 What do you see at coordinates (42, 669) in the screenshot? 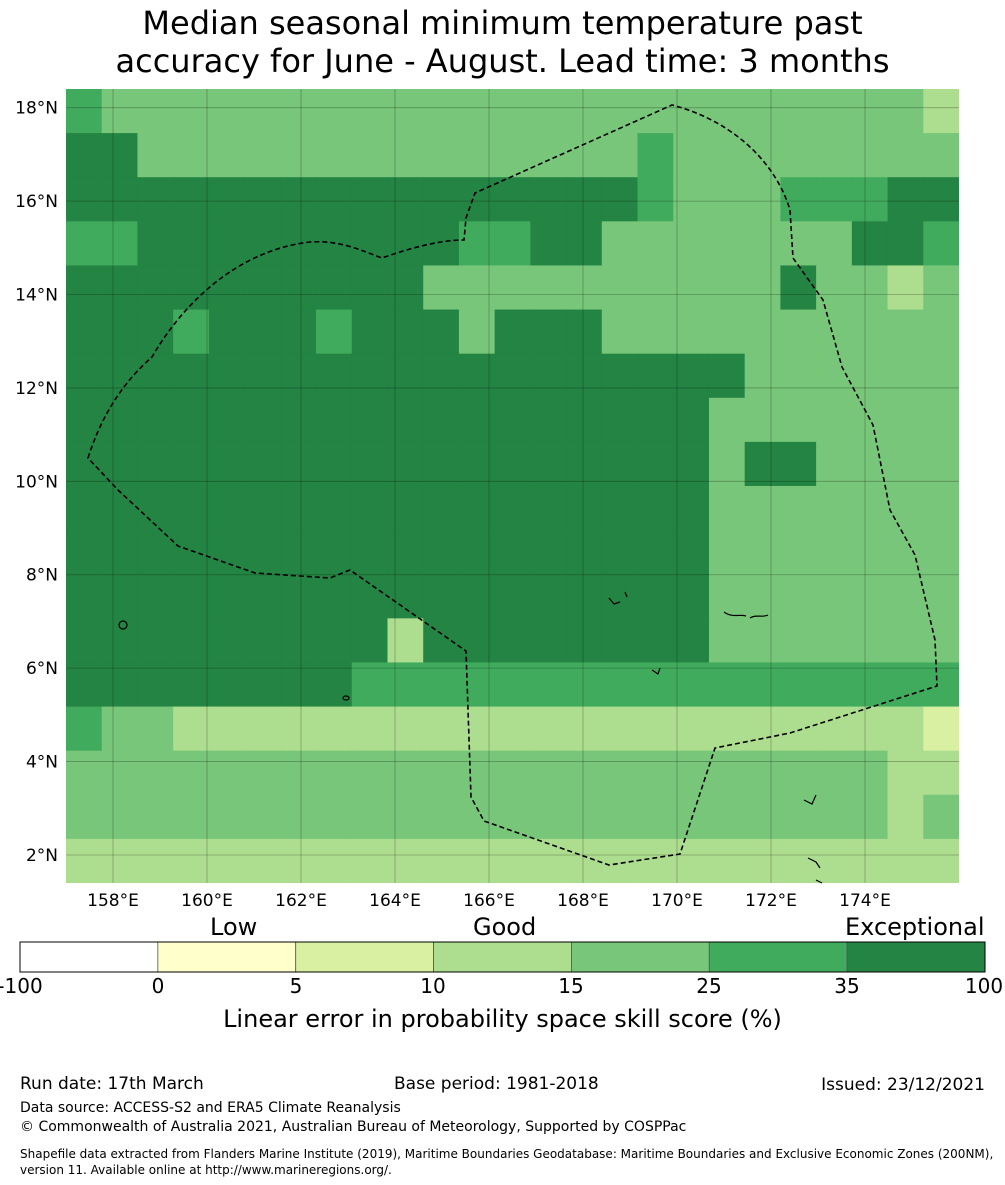
I see `latitude-label: 6°N` at bounding box center [42, 669].